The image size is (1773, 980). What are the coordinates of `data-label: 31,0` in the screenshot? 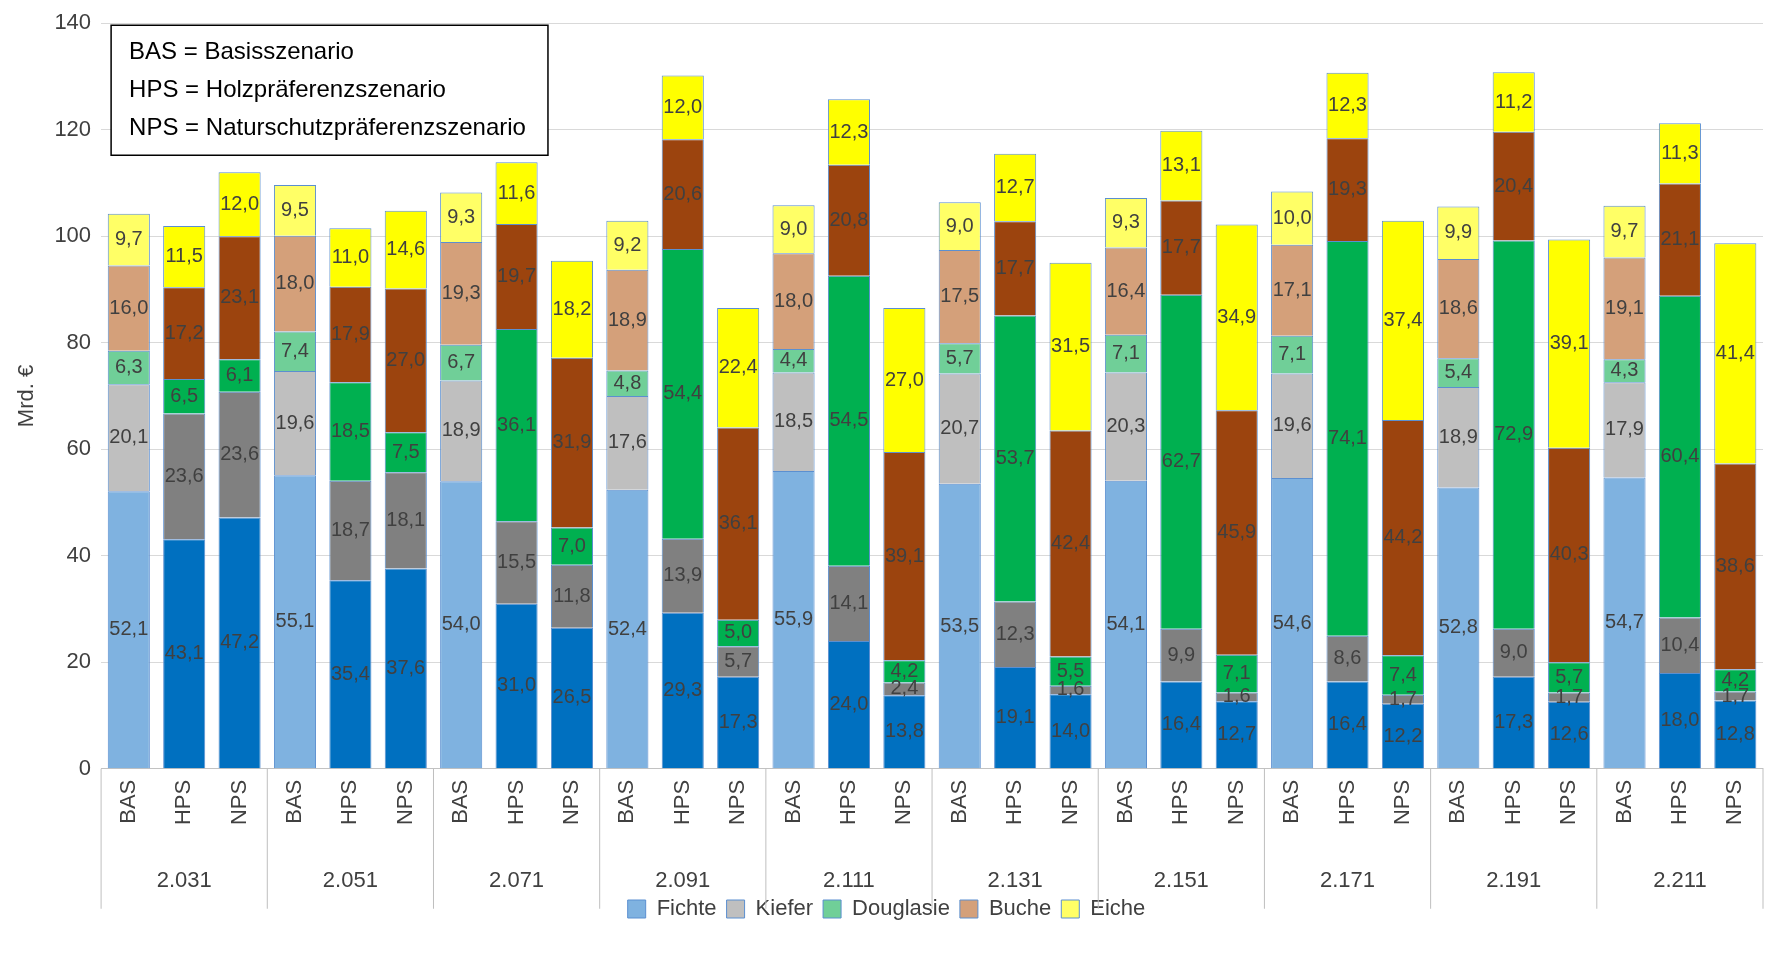 It's located at (517, 684).